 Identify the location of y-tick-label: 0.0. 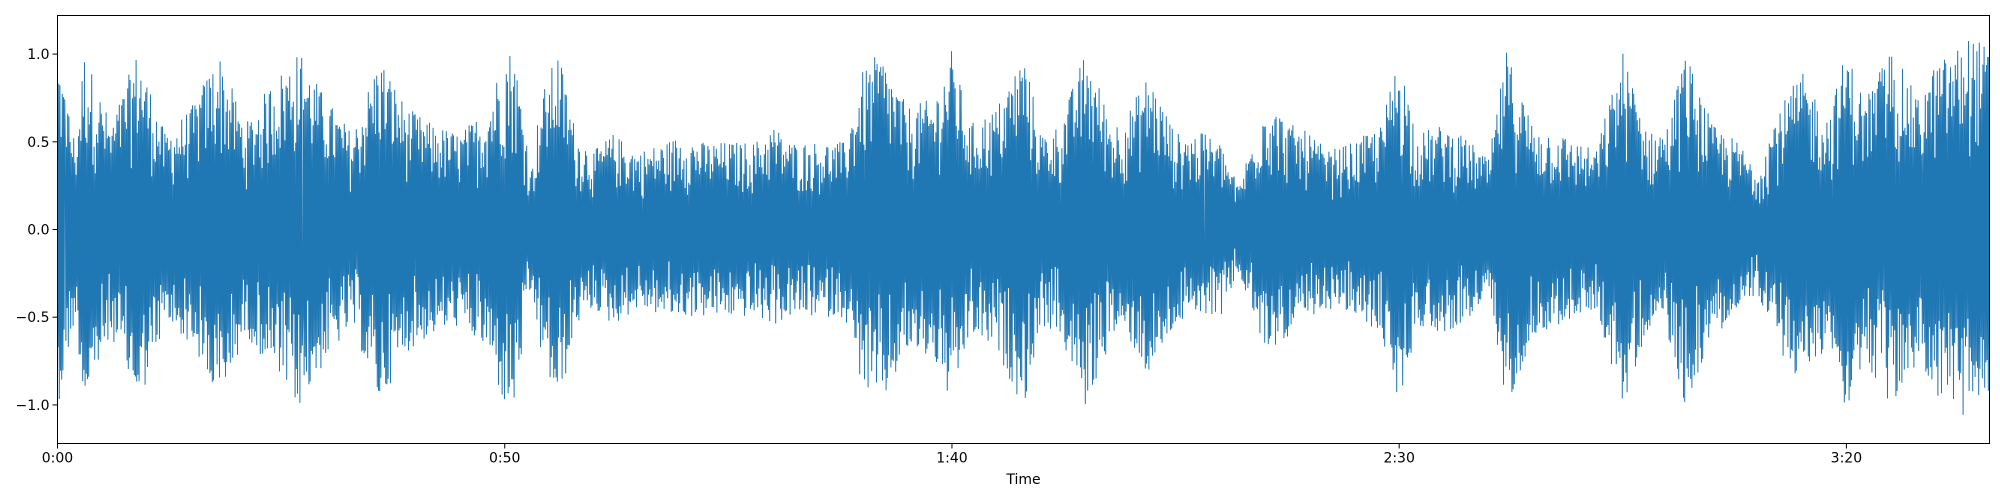
(38, 231).